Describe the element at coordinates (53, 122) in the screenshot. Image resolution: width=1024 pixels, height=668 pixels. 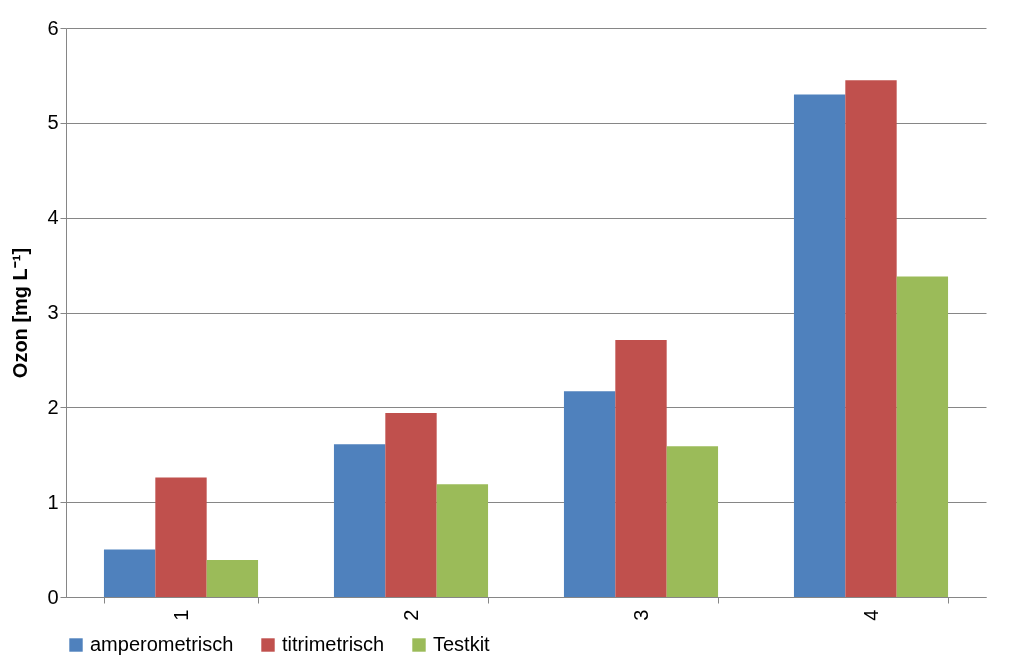
I see `y-tick-label: 5` at that location.